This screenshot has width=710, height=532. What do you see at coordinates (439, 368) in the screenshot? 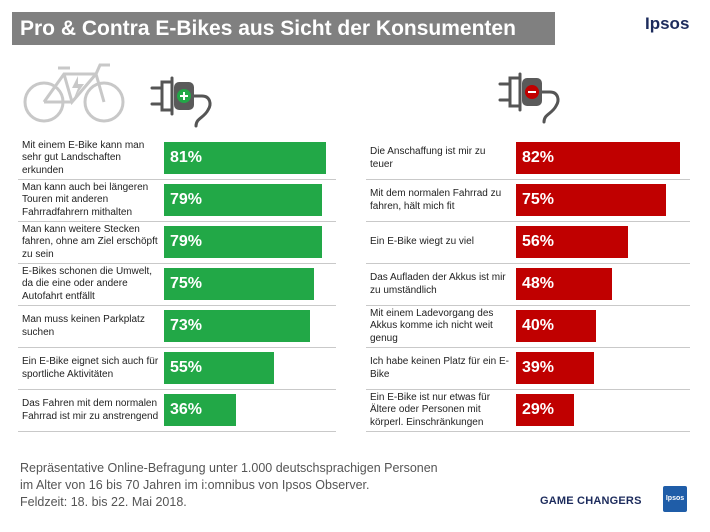
I see `contra-category-label: Ich habe keinen Platz für ein E-Bike` at bounding box center [439, 368].